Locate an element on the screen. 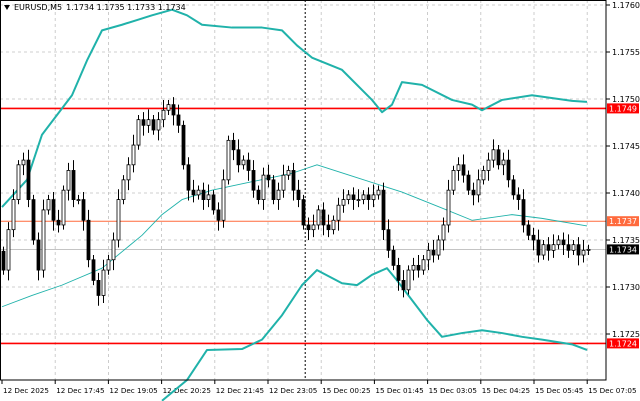  x-tick-label: 12 Dec 21:45 is located at coordinates (240, 390).